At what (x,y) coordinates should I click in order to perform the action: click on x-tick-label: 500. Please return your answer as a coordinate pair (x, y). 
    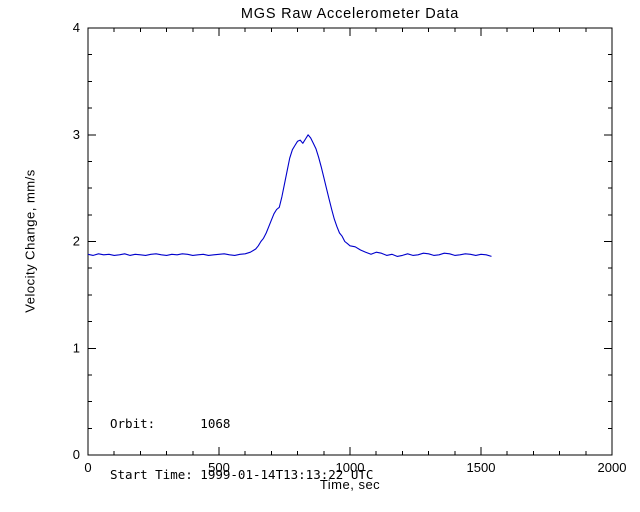
    Looking at the image, I should click on (219, 467).